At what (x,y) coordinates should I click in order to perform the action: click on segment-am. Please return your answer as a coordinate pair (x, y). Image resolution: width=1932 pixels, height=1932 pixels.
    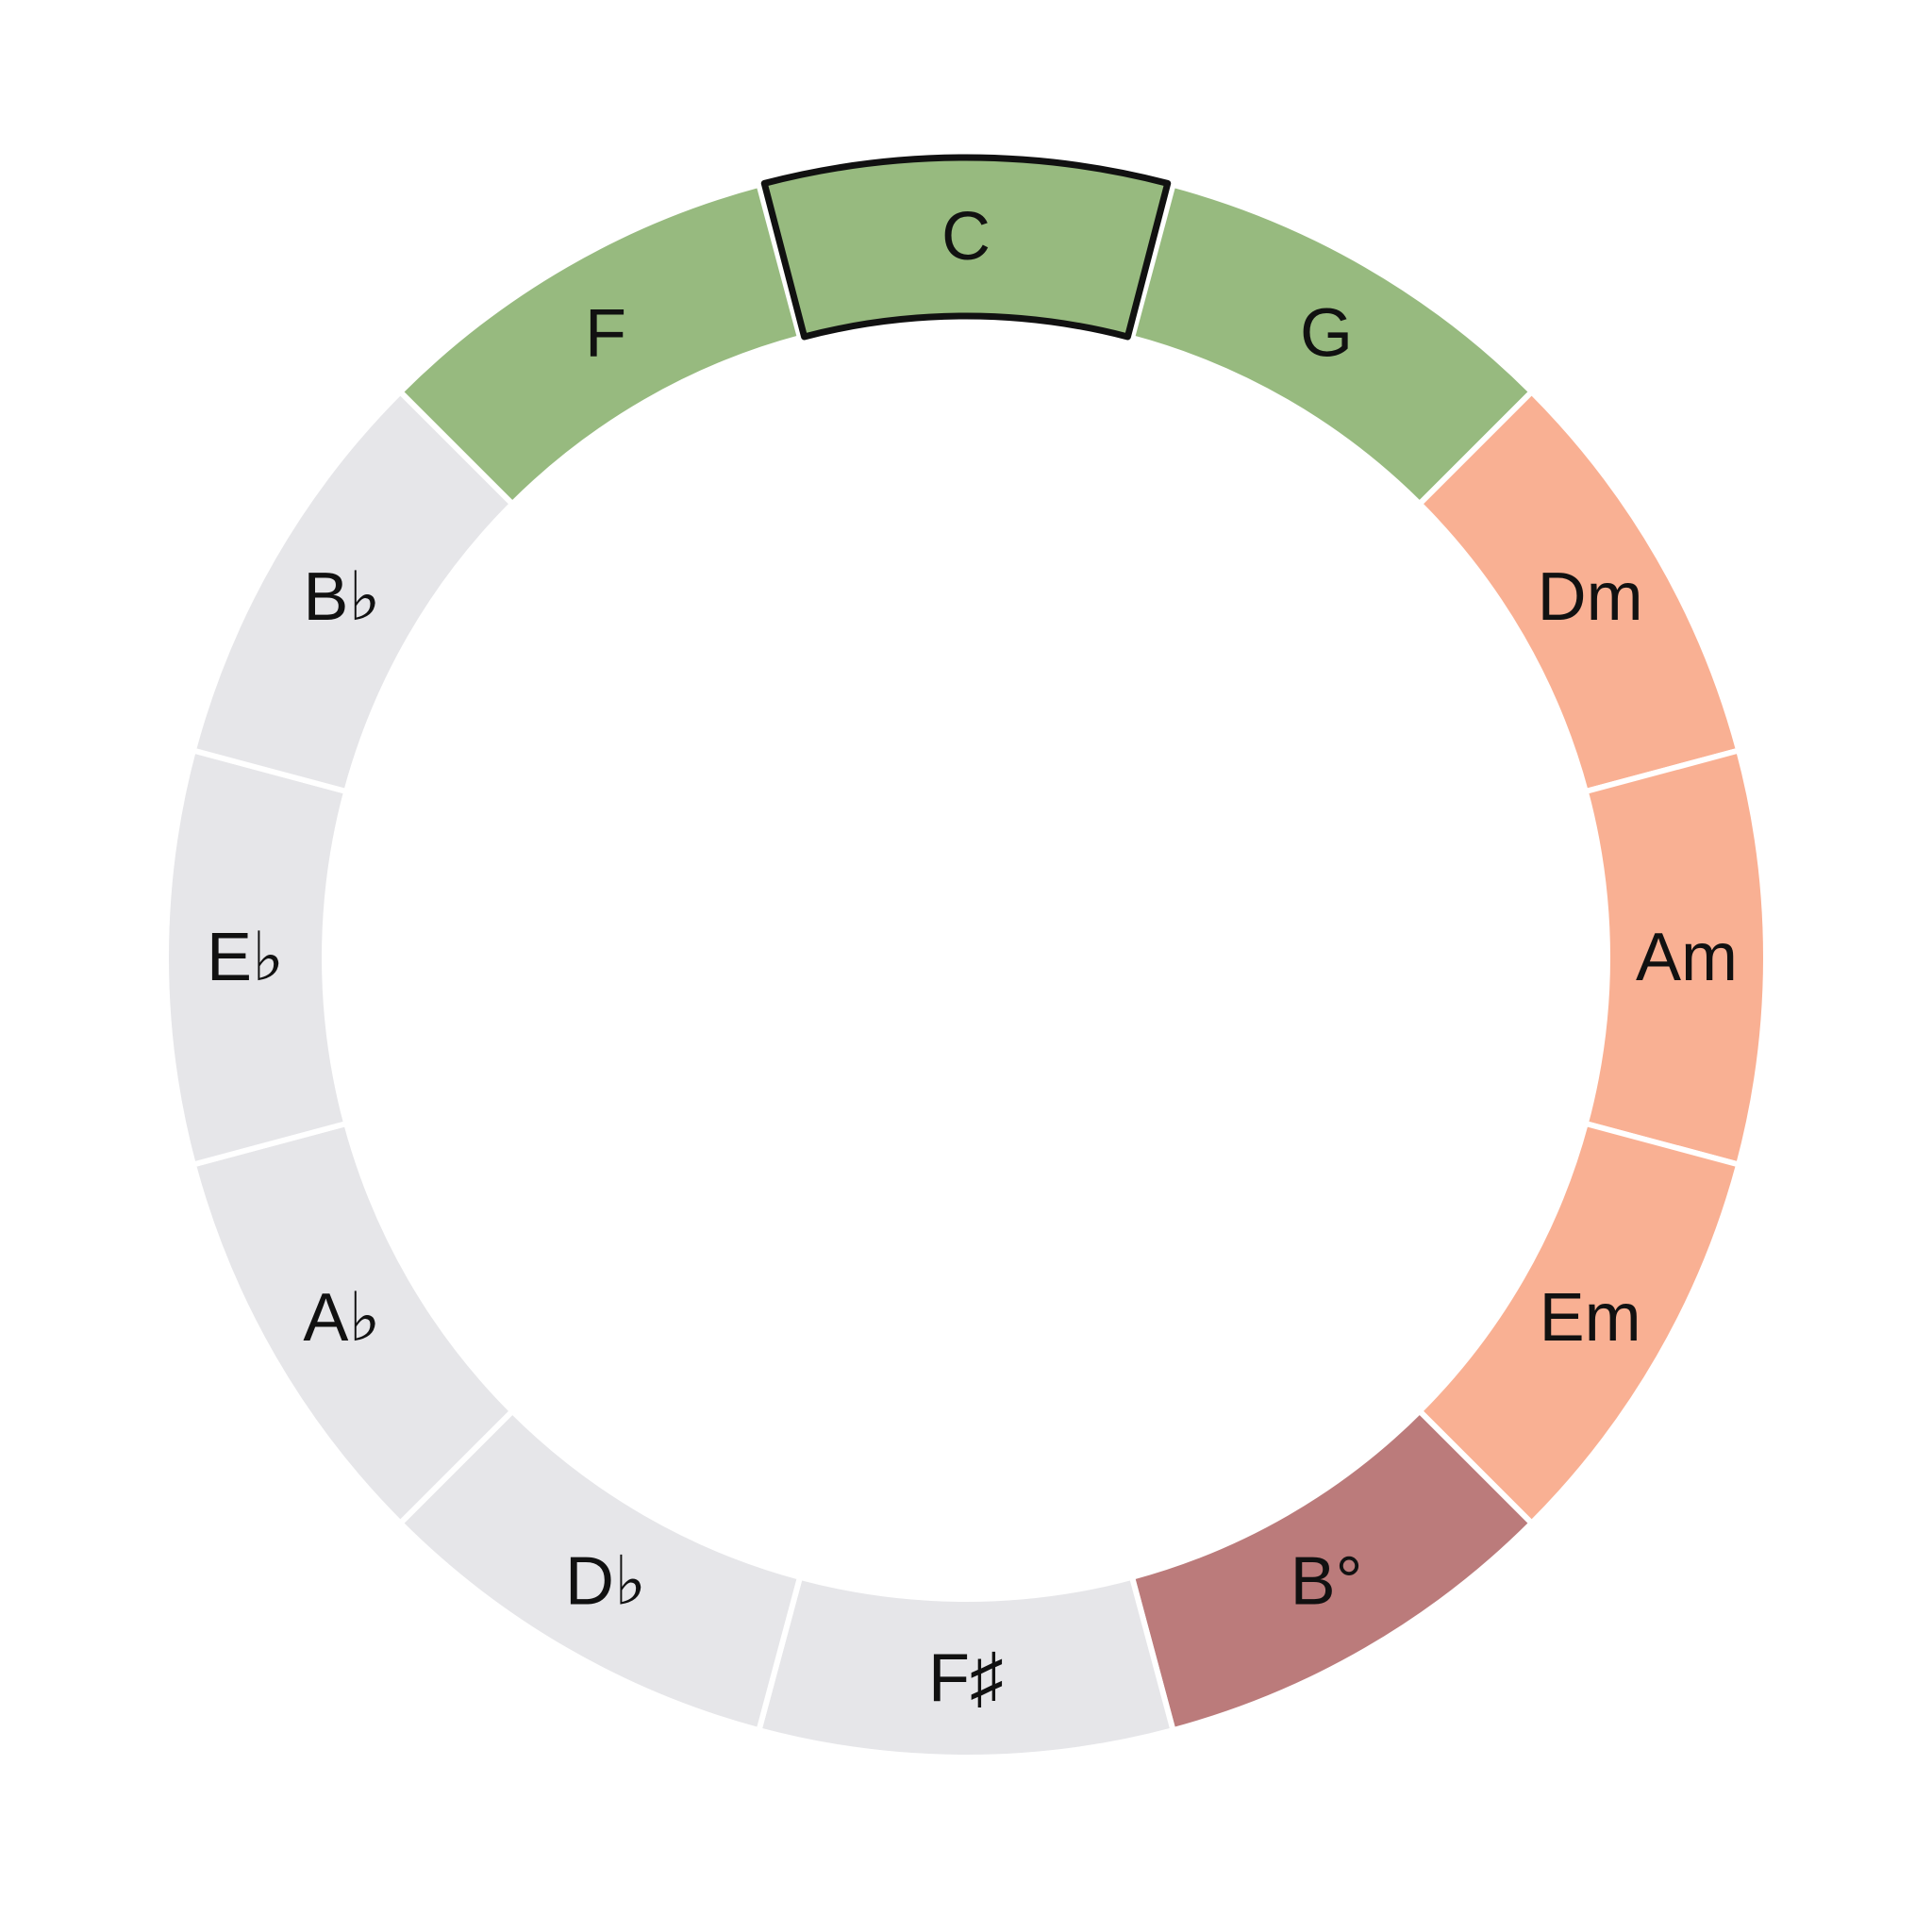
    Looking at the image, I should click on (1675, 958).